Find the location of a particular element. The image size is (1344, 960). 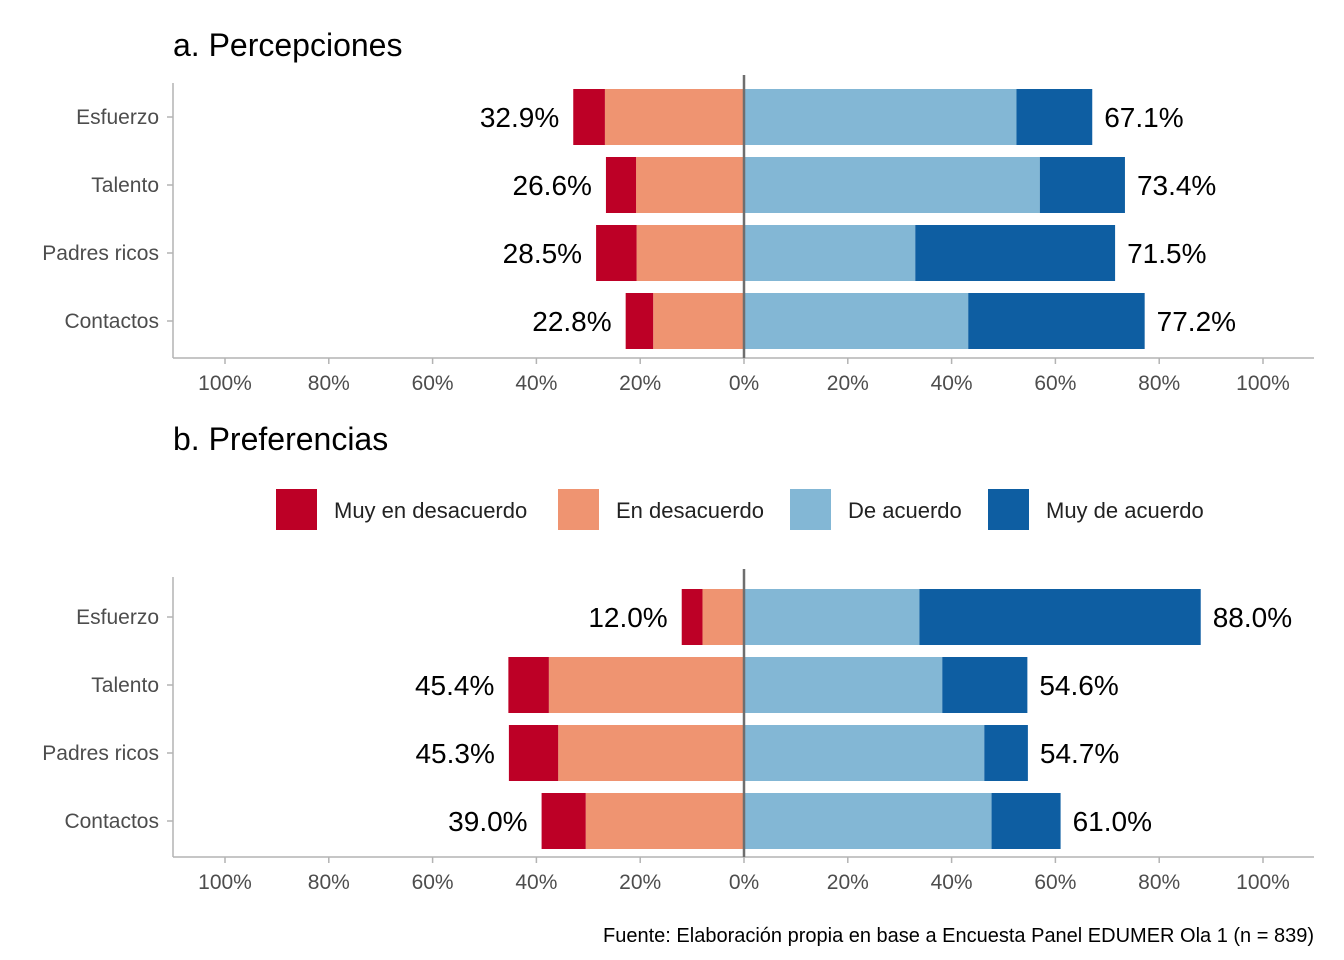

positive-total-label: 67.1% is located at coordinates (1143, 117).